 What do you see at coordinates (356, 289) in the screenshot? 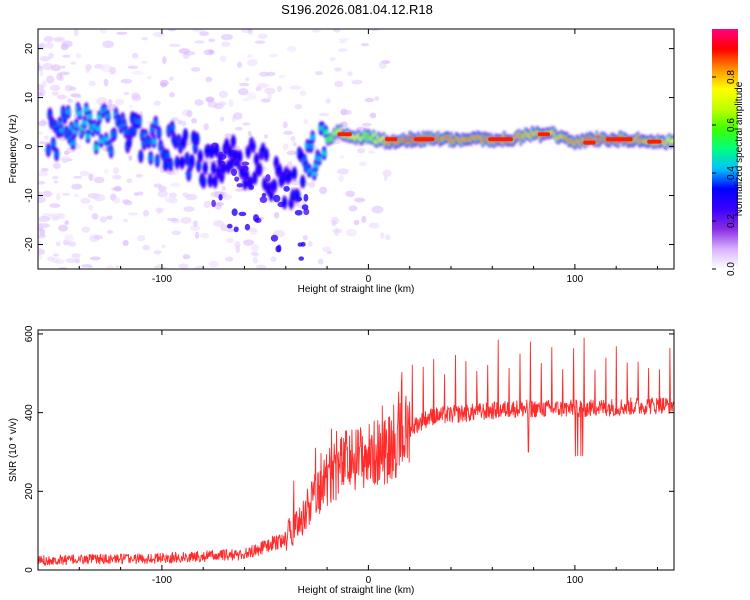
I see `spectrogram-xlabel: Height of straight line (km)` at bounding box center [356, 289].